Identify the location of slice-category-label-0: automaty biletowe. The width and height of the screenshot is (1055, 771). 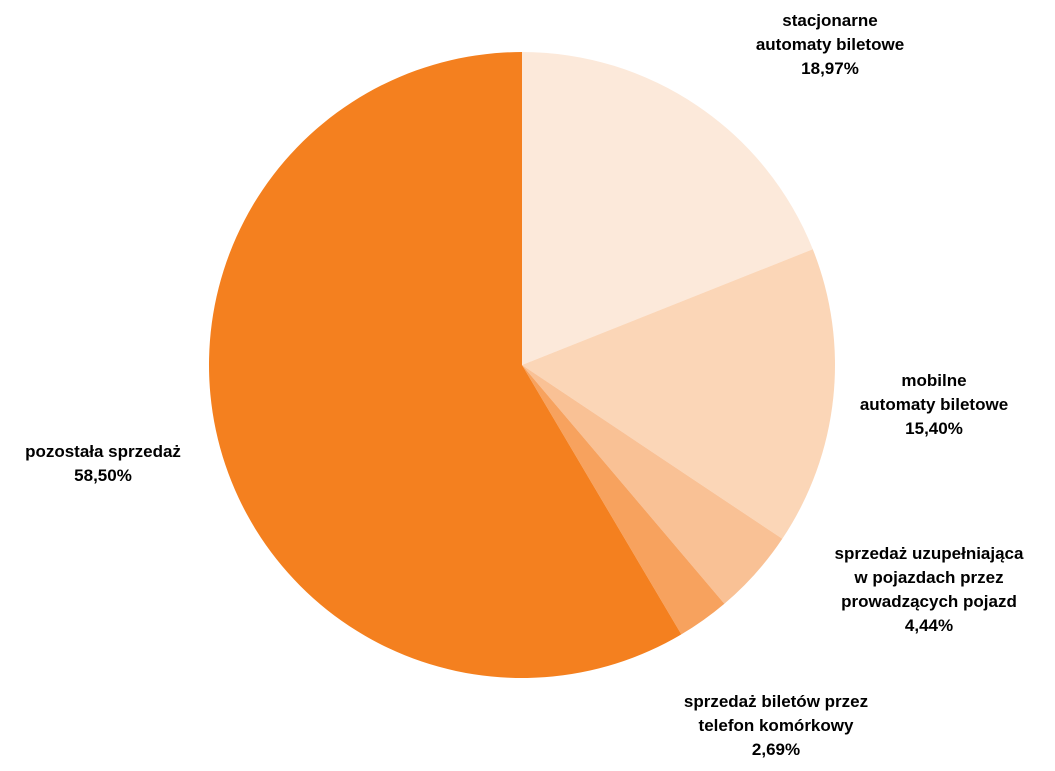
(830, 44).